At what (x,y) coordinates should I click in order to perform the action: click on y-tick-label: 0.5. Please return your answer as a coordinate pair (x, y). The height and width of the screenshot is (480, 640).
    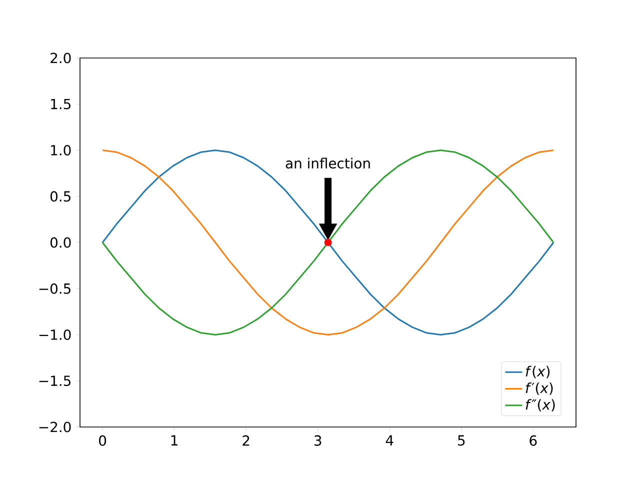
    Looking at the image, I should click on (60, 196).